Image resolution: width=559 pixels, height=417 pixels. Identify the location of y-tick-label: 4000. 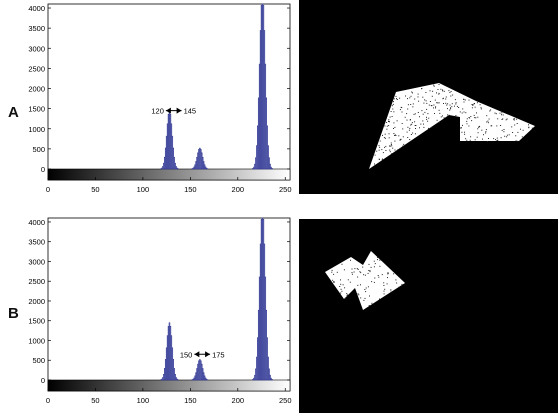
(36, 8).